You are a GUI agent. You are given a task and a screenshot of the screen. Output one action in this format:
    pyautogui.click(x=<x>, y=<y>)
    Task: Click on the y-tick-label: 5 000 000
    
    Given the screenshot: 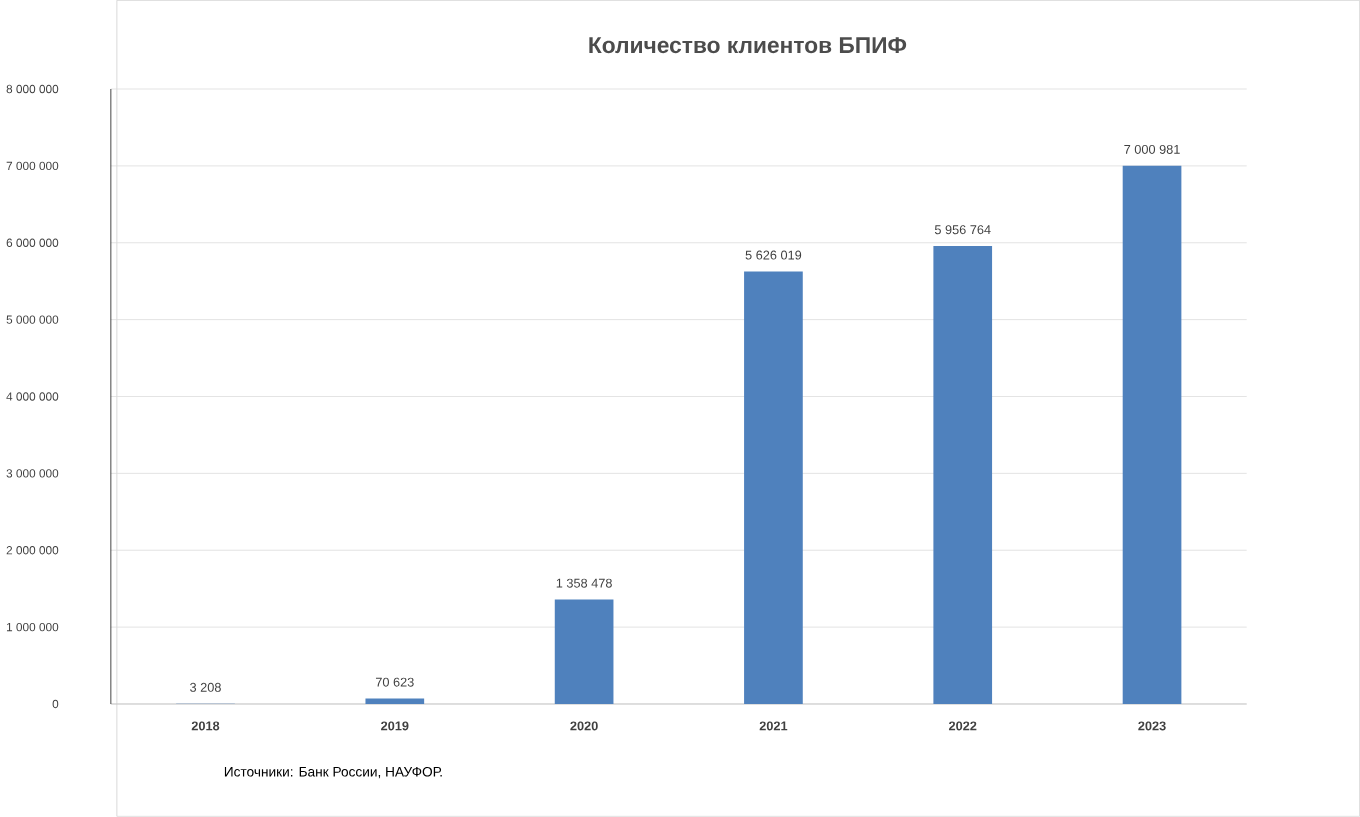 What is the action you would take?
    pyautogui.click(x=32, y=319)
    